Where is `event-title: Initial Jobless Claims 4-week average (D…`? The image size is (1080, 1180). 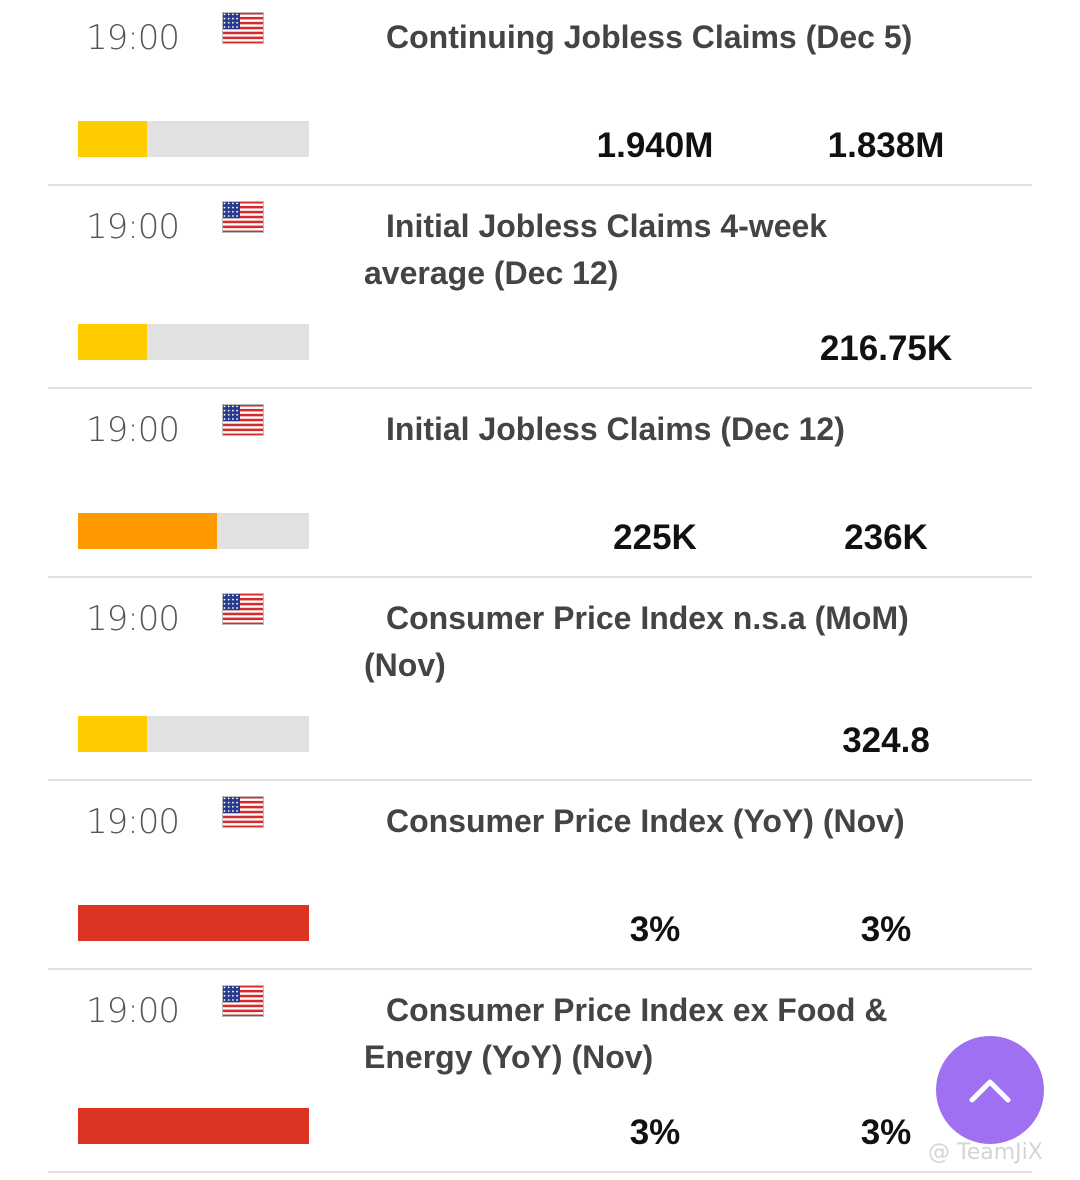 event-title: Initial Jobless Claims 4-week average (D… is located at coordinates (596, 249).